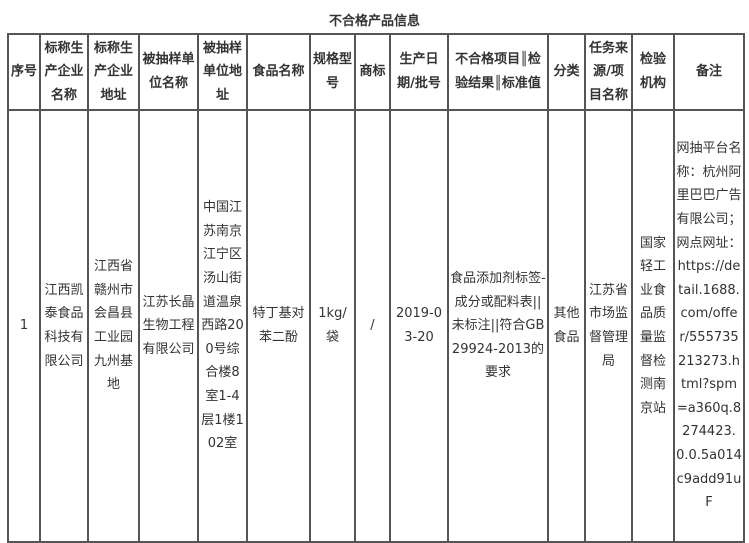 The height and width of the screenshot is (543, 749). Describe the element at coordinates (278, 326) in the screenshot. I see `cell-food-name: 特丁基对苯二酚` at that location.